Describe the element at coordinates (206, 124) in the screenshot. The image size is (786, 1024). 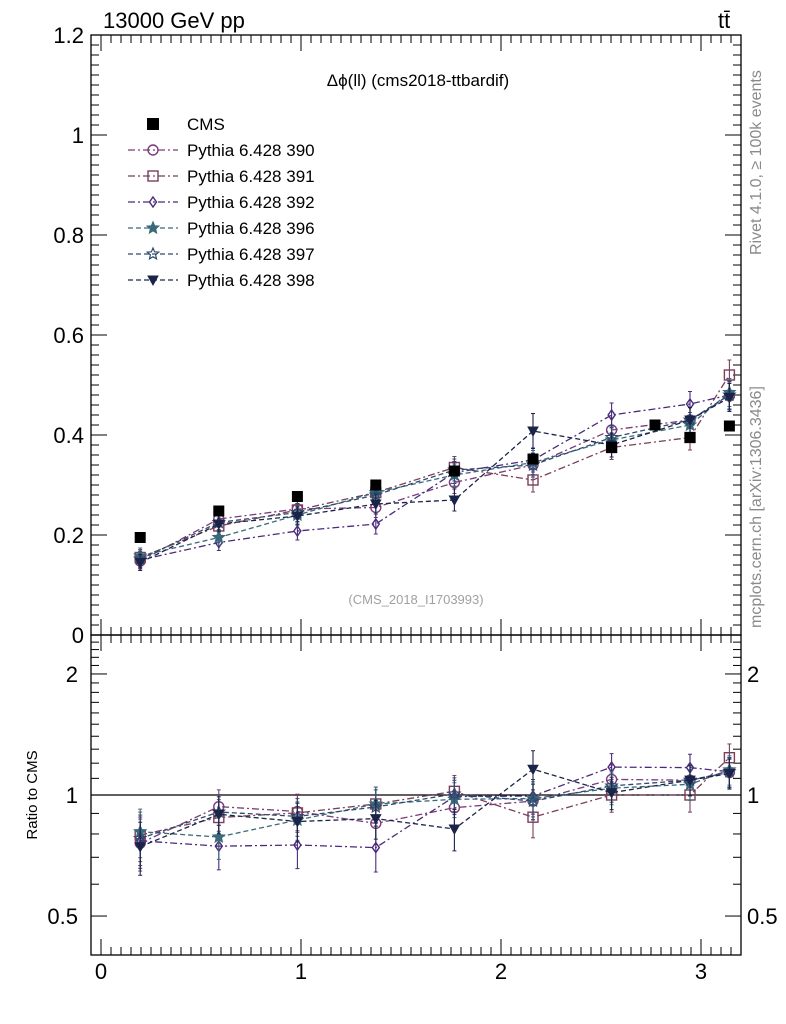
I see `legend-label-cms: CMS` at that location.